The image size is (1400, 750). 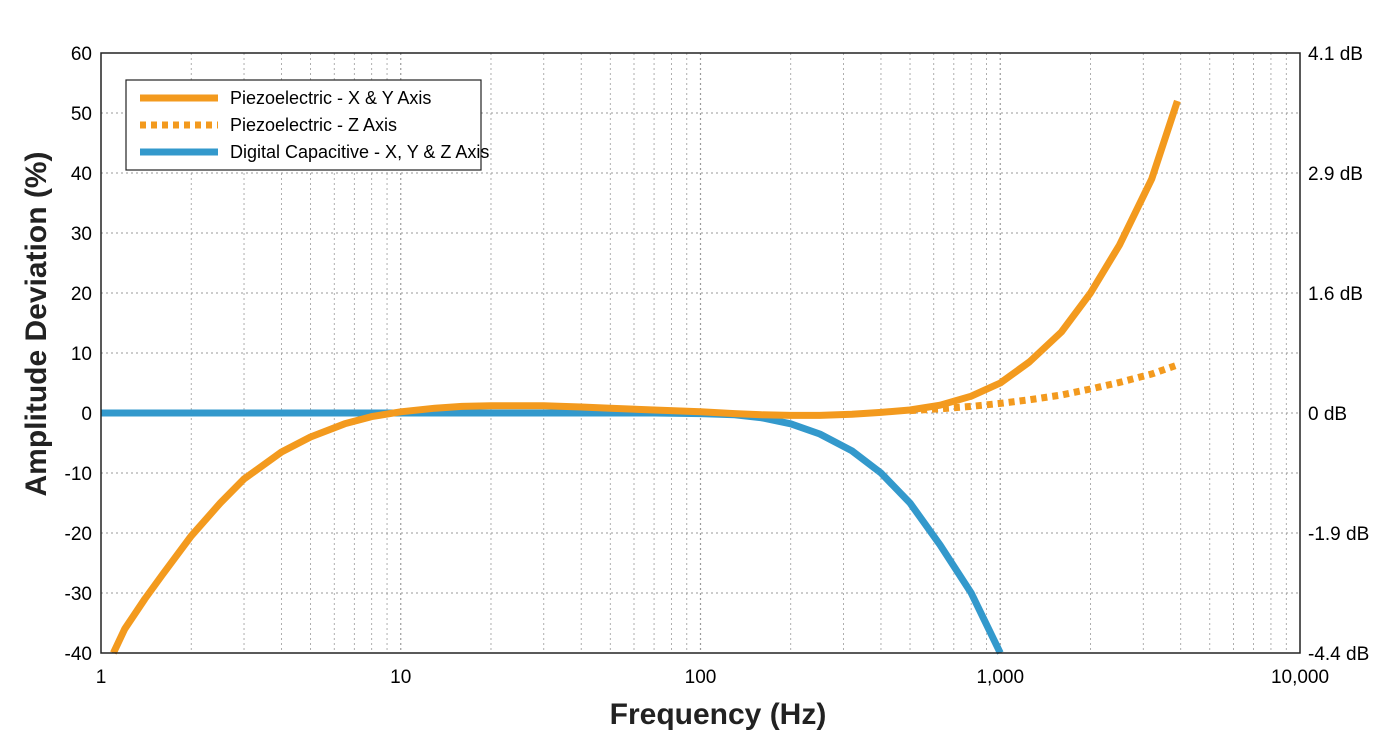 I want to click on y-tick-label: 60, so click(x=81, y=54).